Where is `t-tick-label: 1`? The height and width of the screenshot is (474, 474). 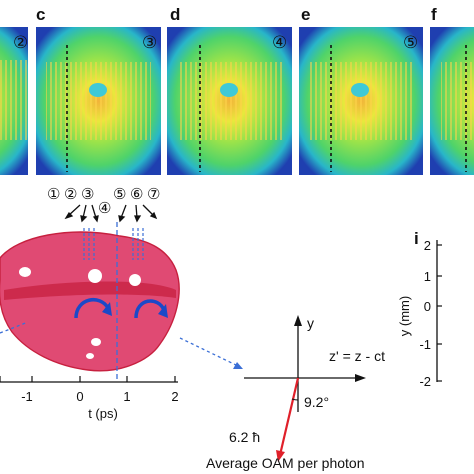 t-tick-label: 1 is located at coordinates (126, 396).